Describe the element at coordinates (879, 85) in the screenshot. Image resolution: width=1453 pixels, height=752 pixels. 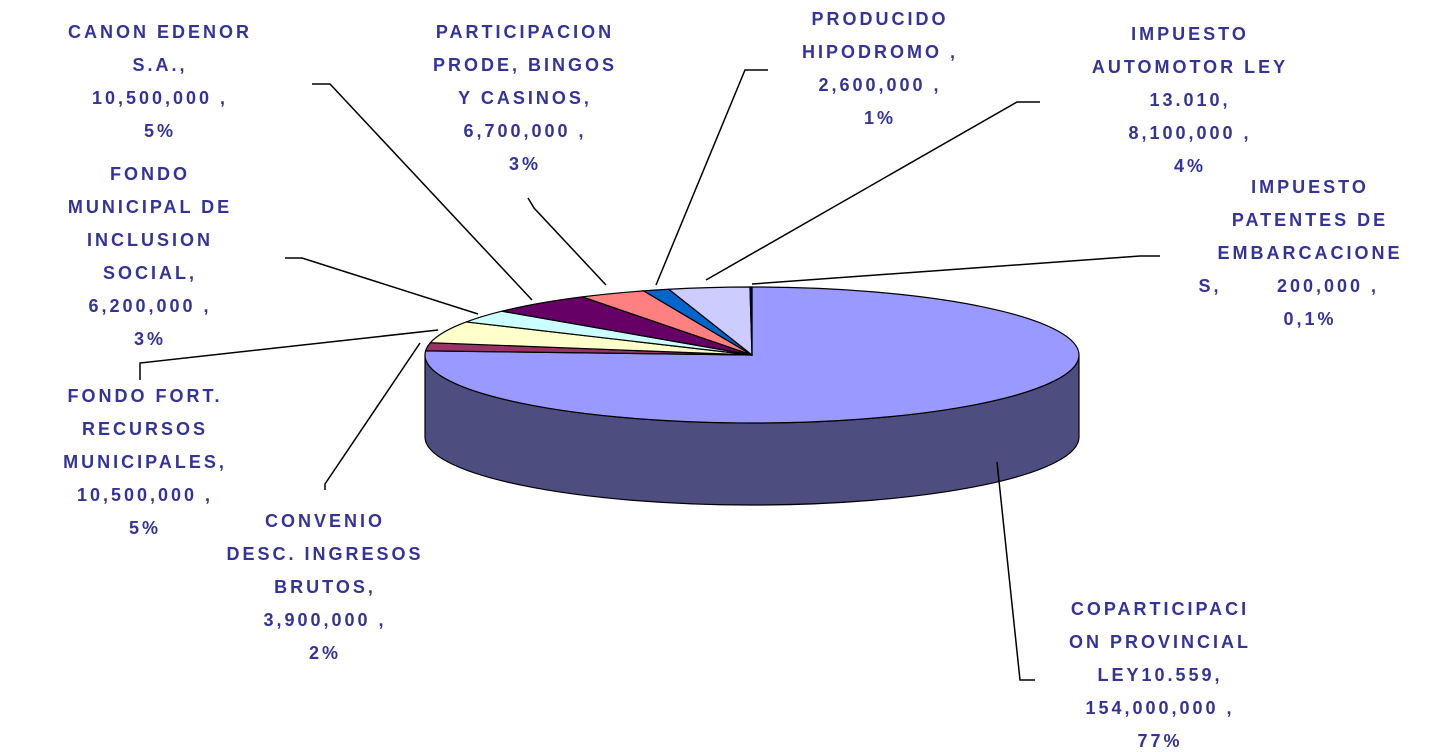
I see `value-label: 2,600,000 ,` at that location.